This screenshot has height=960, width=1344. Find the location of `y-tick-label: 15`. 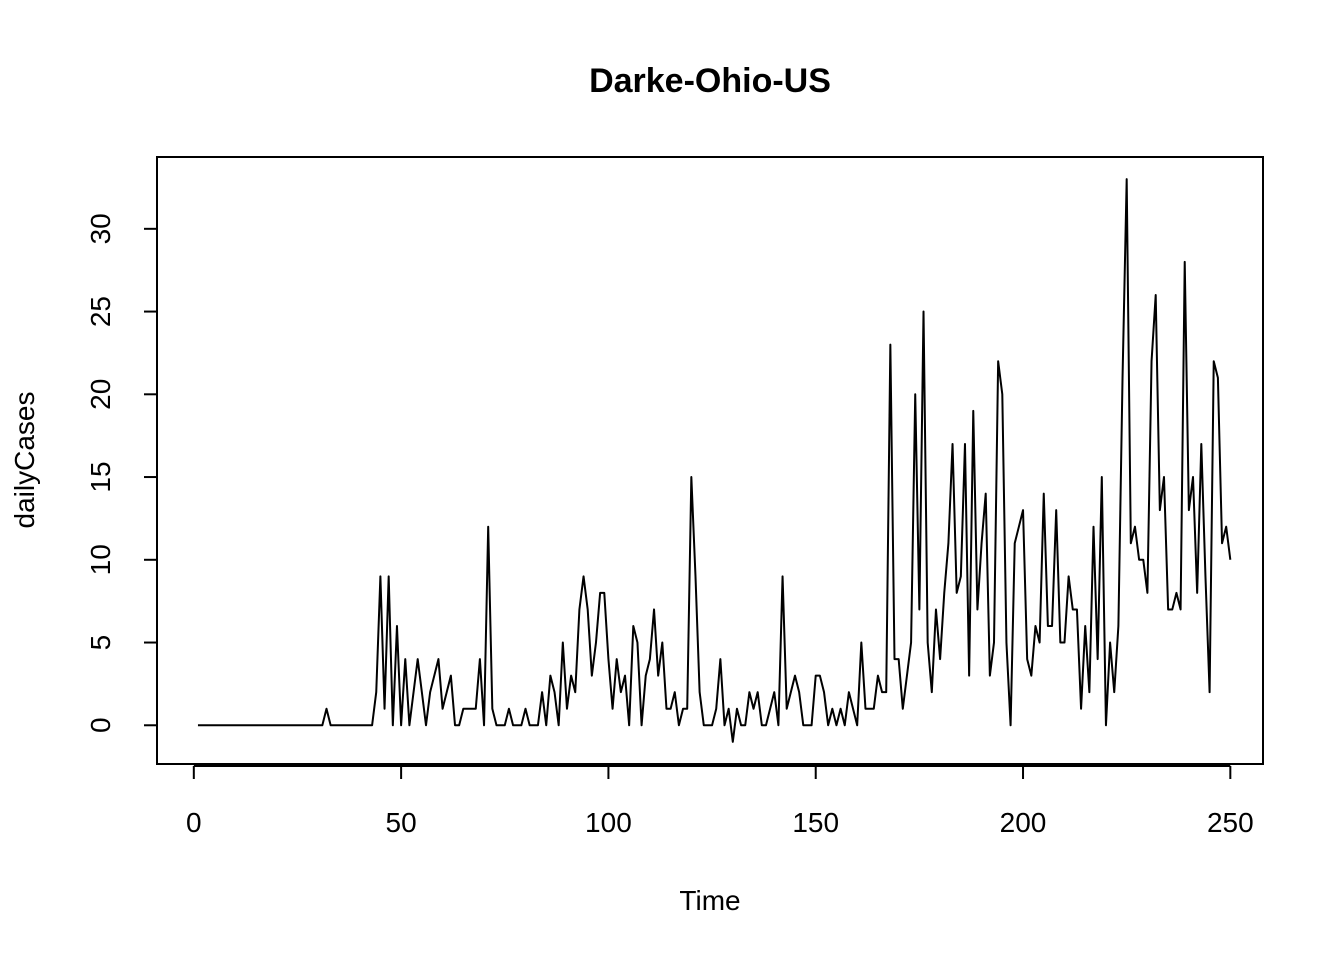

y-tick-label: 15 is located at coordinates (100, 476).